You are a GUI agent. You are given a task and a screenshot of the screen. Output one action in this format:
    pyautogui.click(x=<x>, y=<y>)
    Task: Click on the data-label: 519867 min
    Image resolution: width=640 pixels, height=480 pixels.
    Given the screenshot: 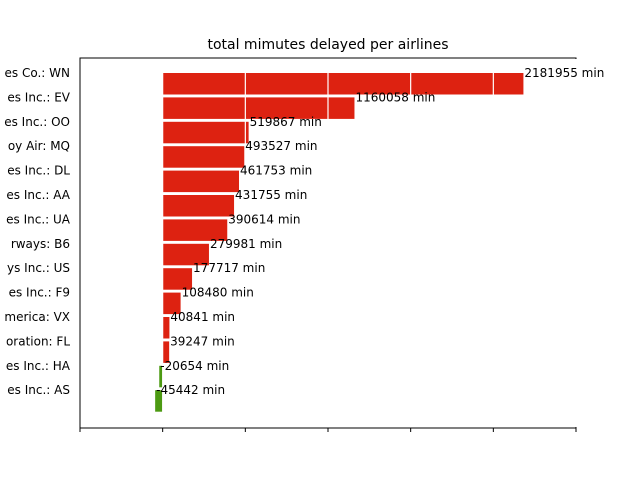 What is the action you would take?
    pyautogui.click(x=286, y=122)
    